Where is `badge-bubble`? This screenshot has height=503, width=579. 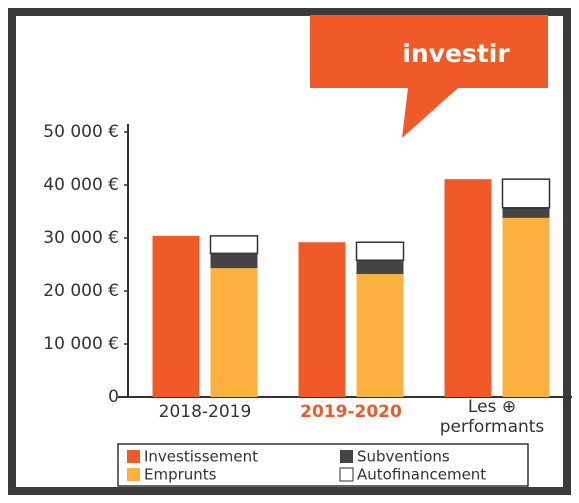 badge-bubble is located at coordinates (429, 76).